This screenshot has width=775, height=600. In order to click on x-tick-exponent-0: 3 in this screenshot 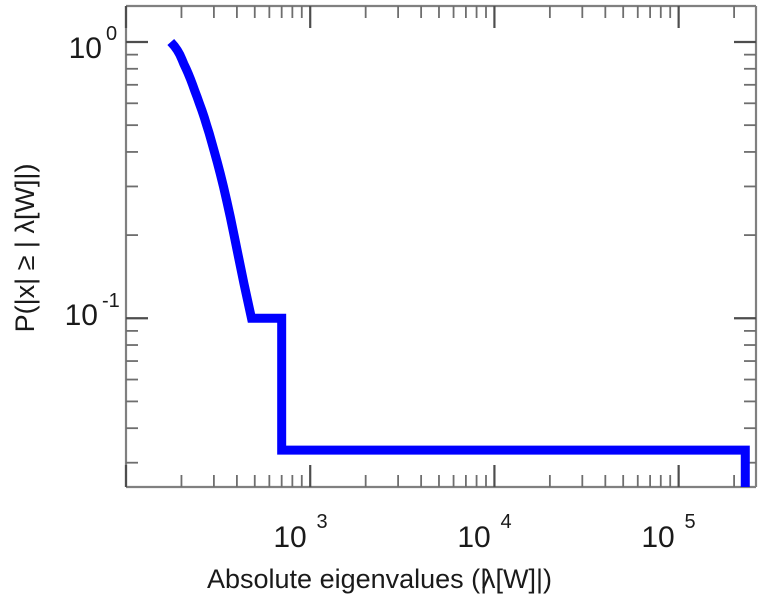, I will do `click(321, 522)`.